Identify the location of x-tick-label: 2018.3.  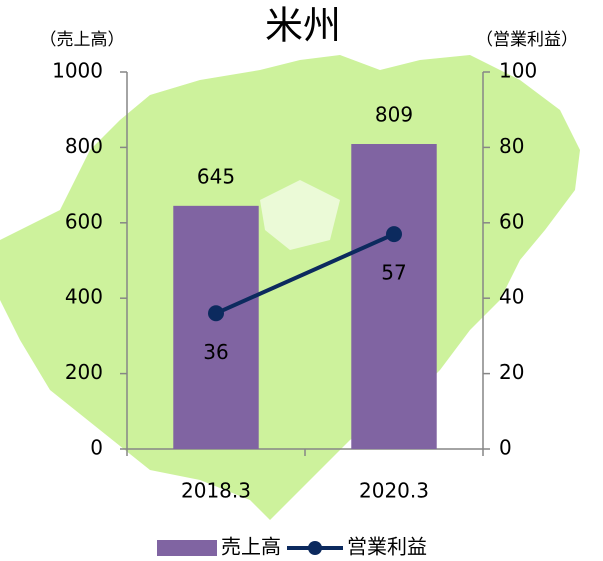
(216, 491).